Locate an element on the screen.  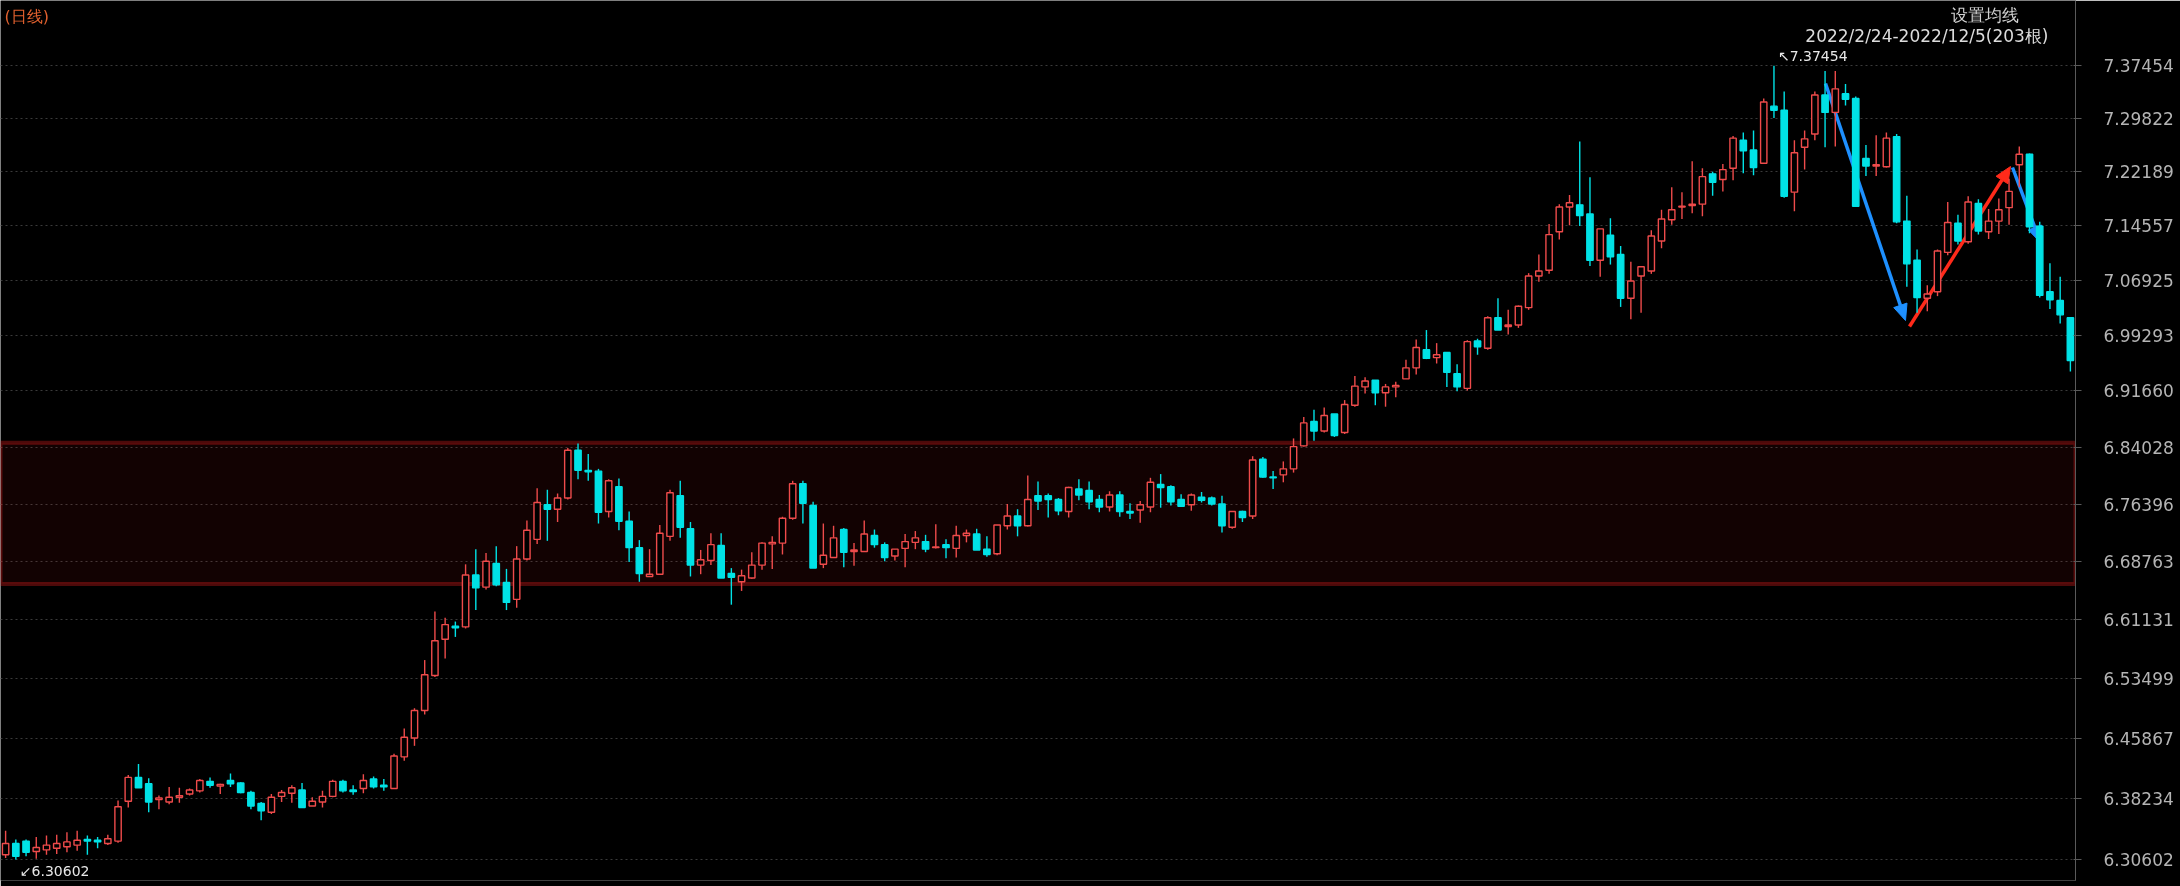
annotation: ↙6.30602 is located at coordinates (54, 870).